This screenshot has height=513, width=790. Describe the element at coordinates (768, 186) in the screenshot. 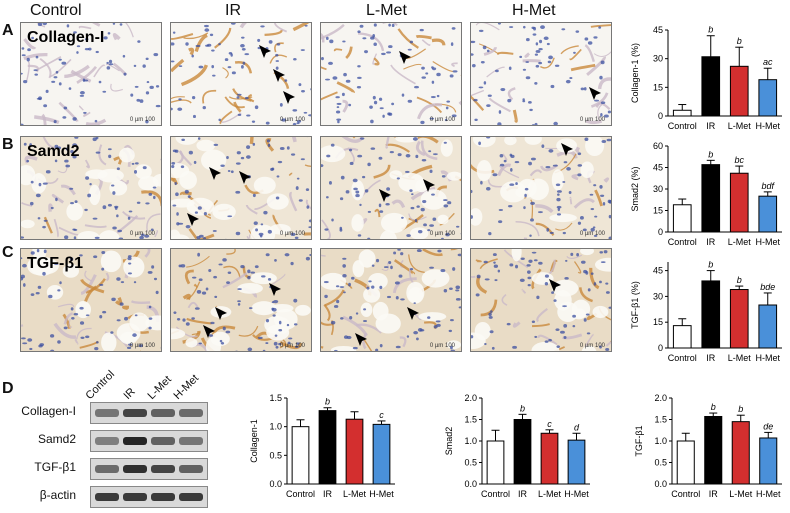

I see `significance-label: bdf` at that location.